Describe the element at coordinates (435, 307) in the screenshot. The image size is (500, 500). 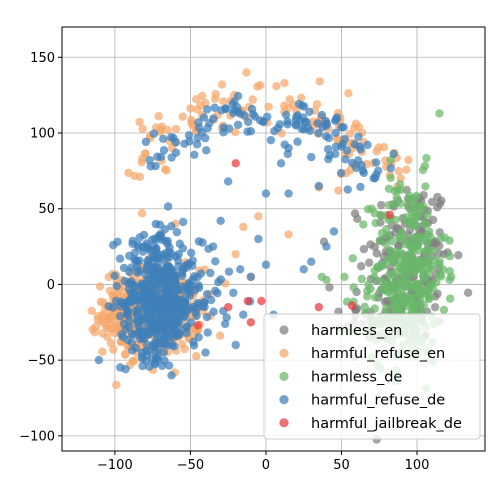
I see `point-harmless_en` at that location.